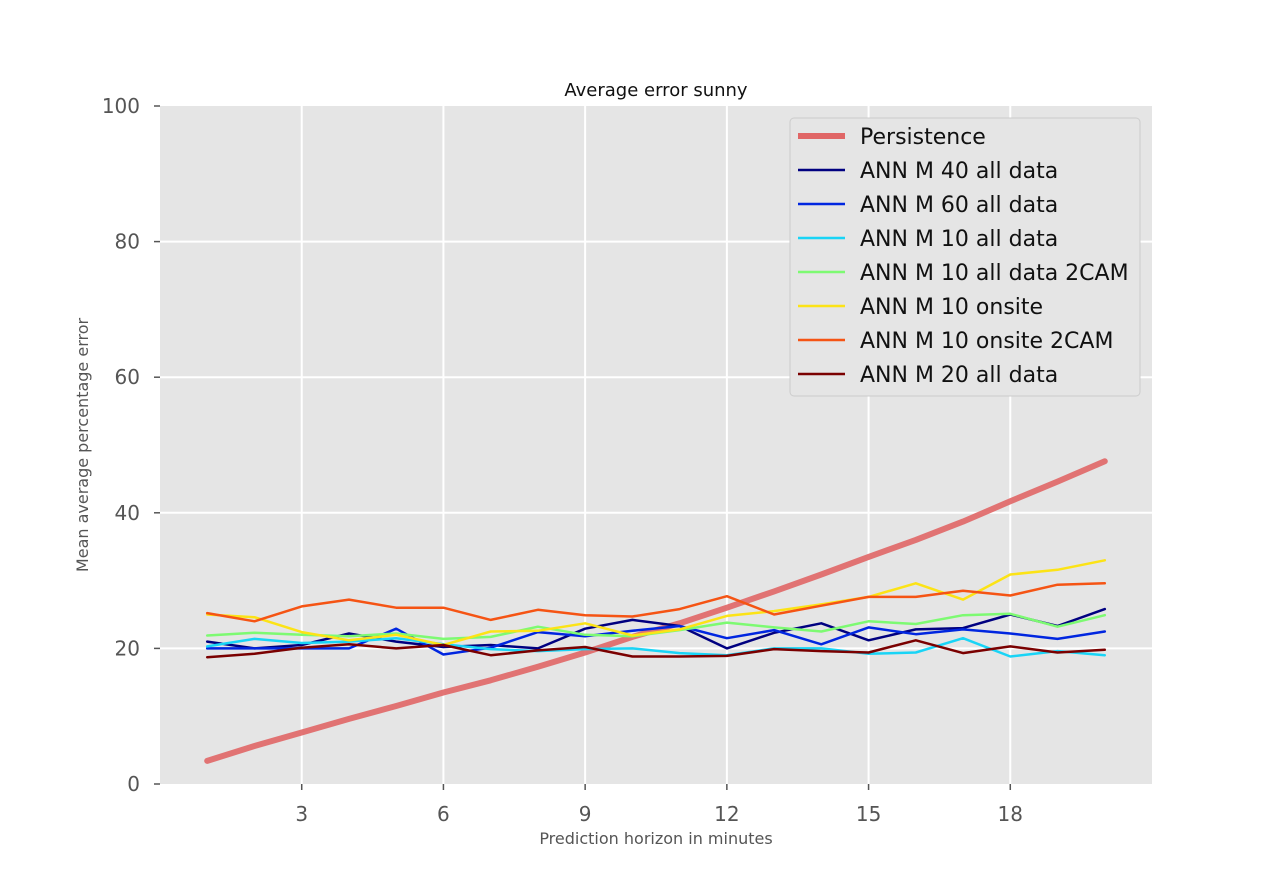 The image size is (1280, 880). I want to click on legend-entry-label: ANN M 10 all data, so click(959, 239).